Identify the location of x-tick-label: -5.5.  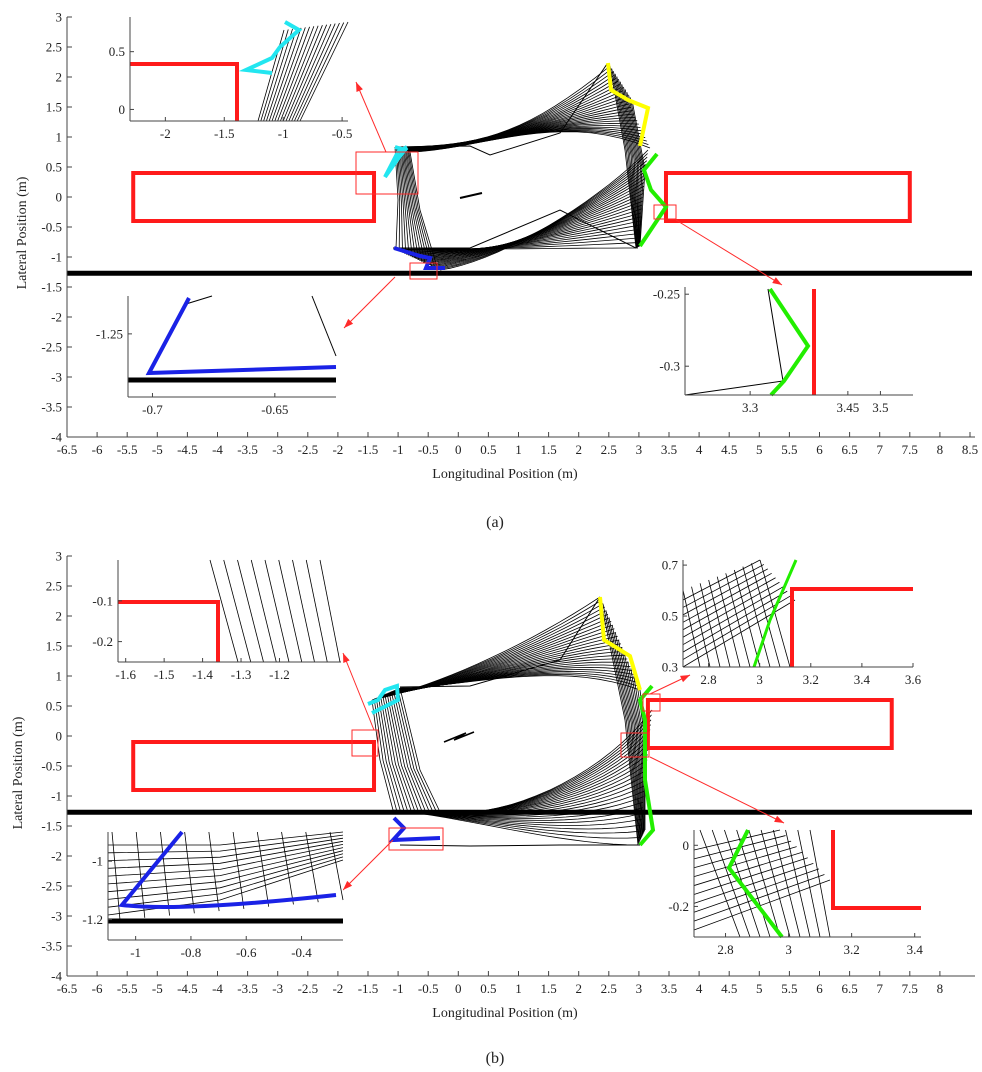
(127, 449).